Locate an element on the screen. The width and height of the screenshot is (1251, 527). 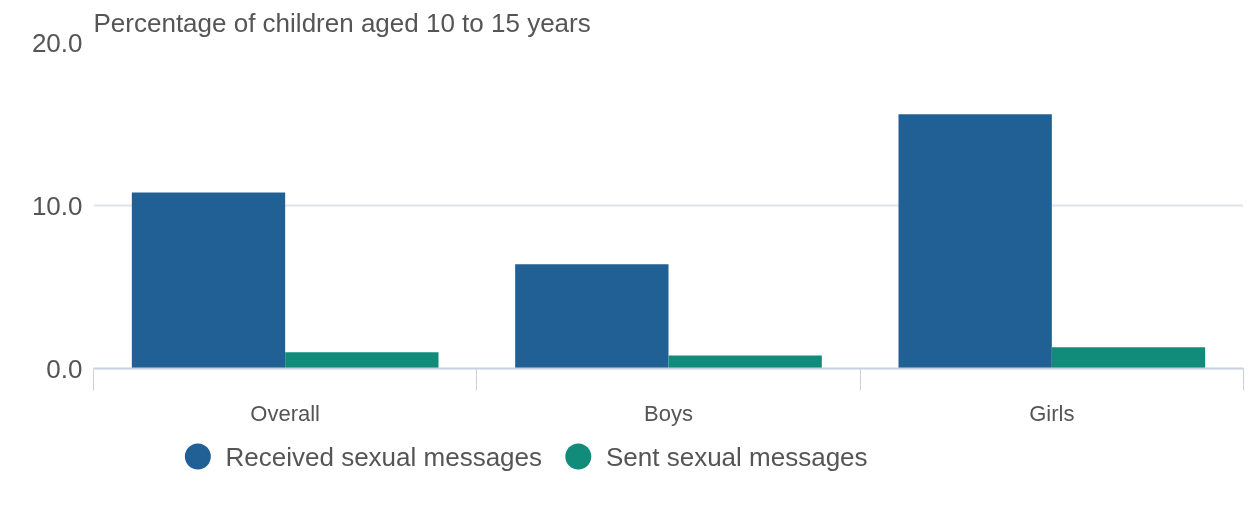
y-tick-label: 0.0 is located at coordinates (64, 368).